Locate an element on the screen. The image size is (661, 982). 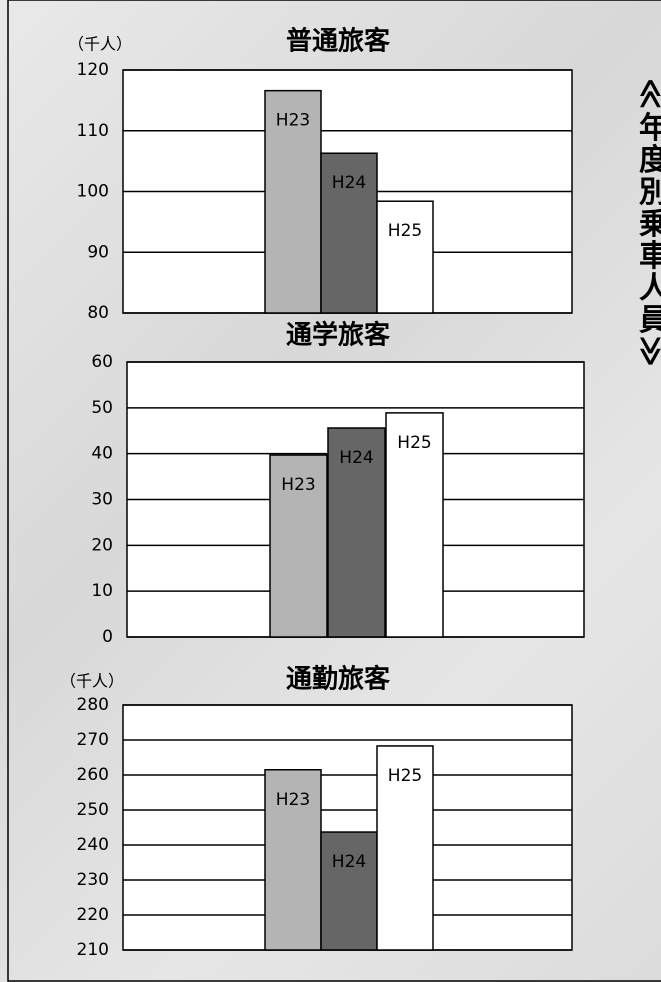
y-tick-label: 20 is located at coordinates (102, 545).